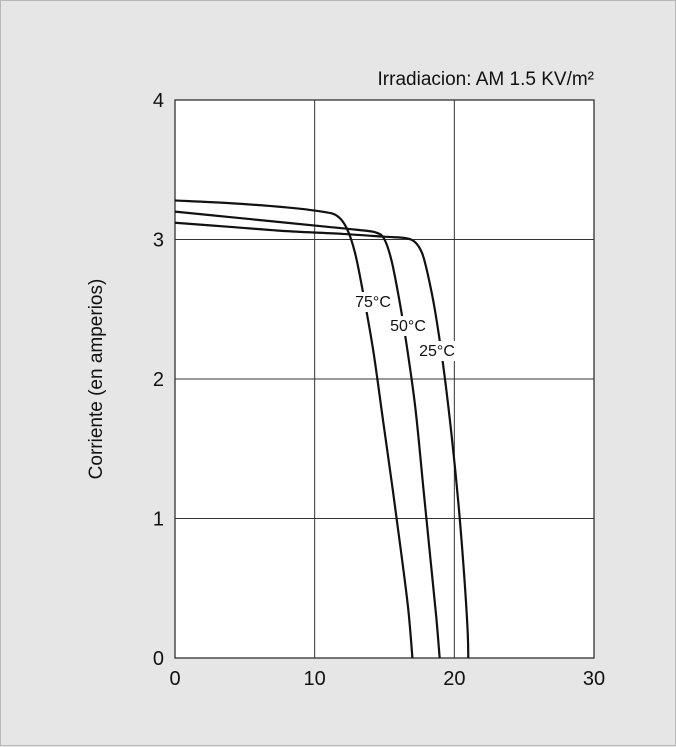 The height and width of the screenshot is (747, 676). I want to click on curve-label: 25°C, so click(437, 351).